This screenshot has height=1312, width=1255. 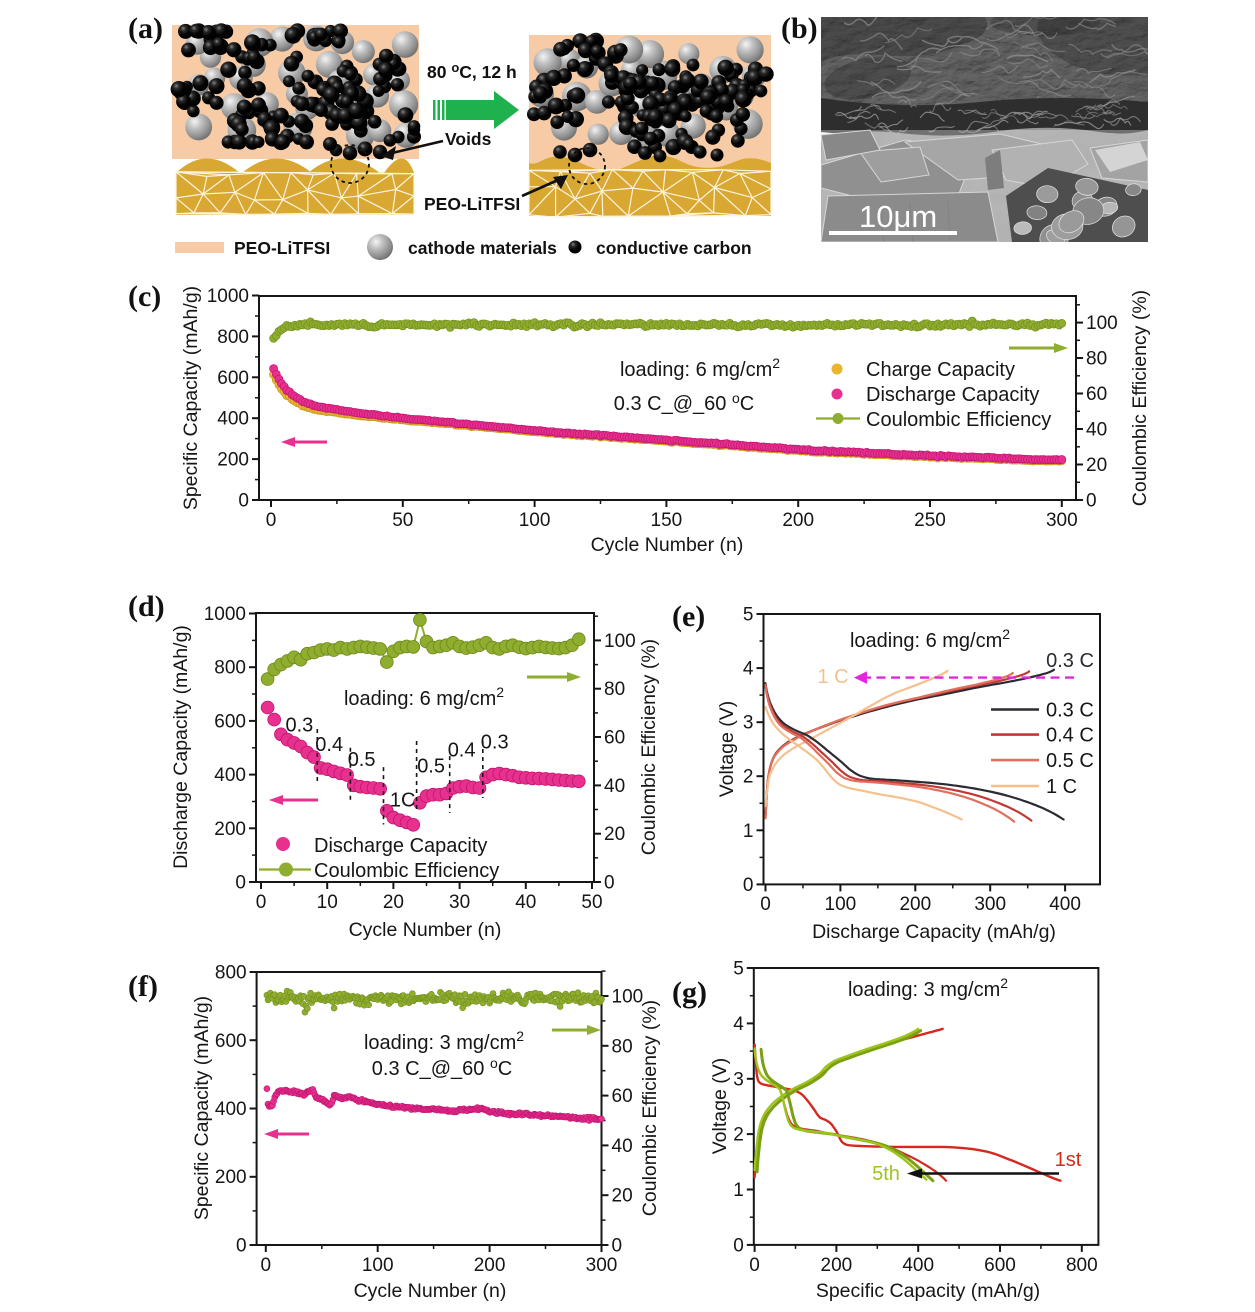 I want to click on svg-text: Charge Capacity, so click(x=940, y=370).